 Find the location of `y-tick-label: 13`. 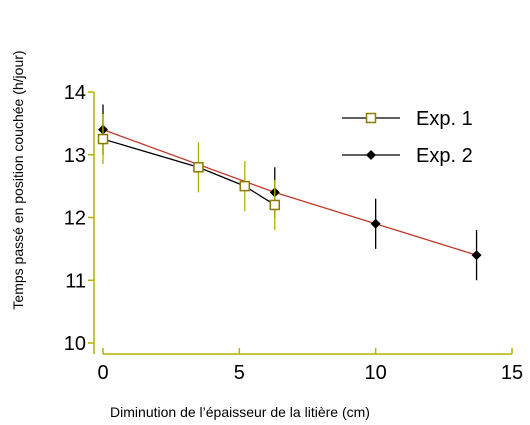

y-tick-label: 13 is located at coordinates (75, 156).